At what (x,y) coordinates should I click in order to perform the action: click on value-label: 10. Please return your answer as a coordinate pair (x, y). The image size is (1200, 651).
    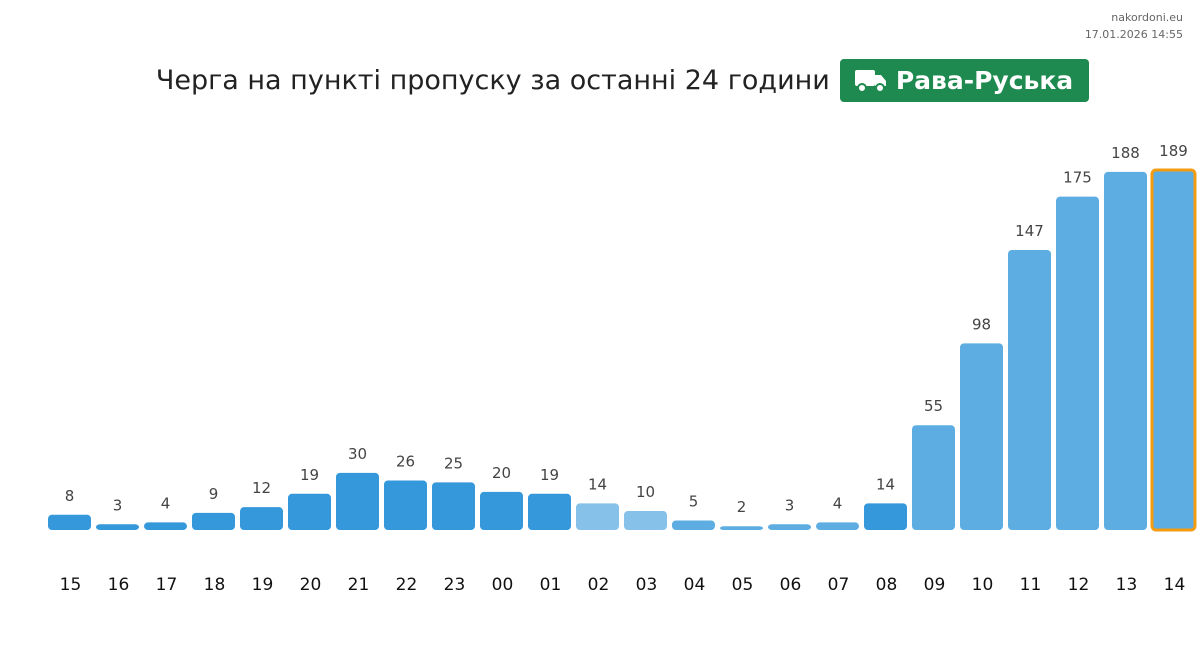
    Looking at the image, I should click on (645, 492).